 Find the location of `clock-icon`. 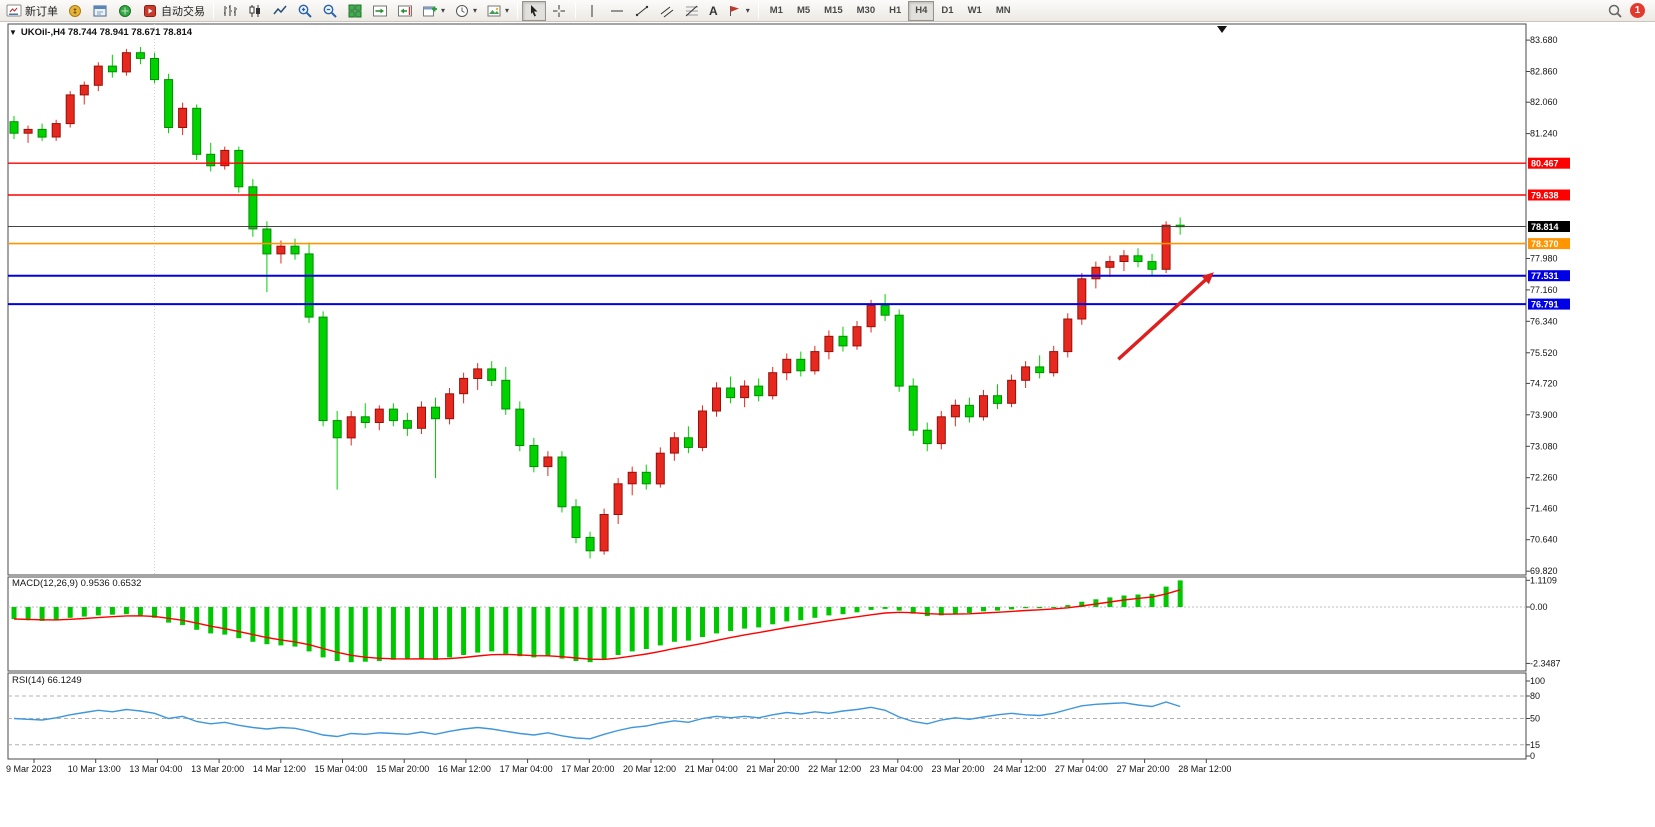

clock-icon is located at coordinates (462, 10).